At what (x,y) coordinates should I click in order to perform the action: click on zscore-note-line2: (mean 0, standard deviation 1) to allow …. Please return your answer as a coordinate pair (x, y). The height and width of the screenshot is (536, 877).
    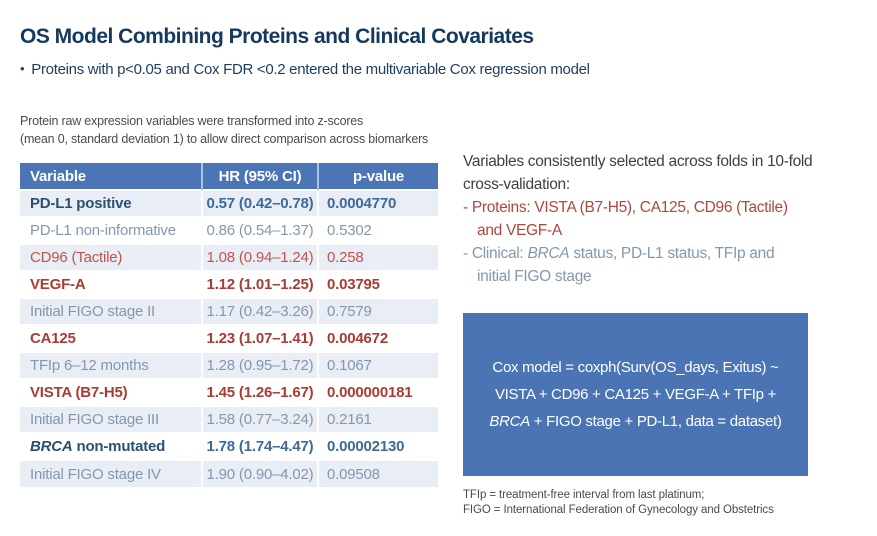
    Looking at the image, I should click on (224, 139).